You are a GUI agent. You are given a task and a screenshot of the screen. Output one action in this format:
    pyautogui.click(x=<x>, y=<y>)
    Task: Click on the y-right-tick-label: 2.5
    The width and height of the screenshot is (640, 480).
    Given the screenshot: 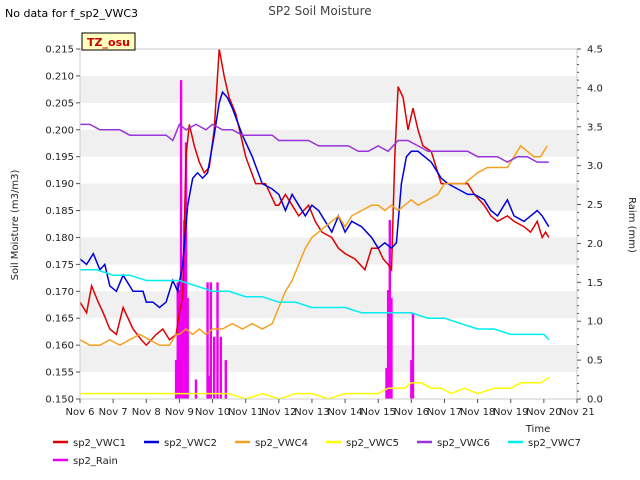 What is the action you would take?
    pyautogui.click(x=595, y=205)
    